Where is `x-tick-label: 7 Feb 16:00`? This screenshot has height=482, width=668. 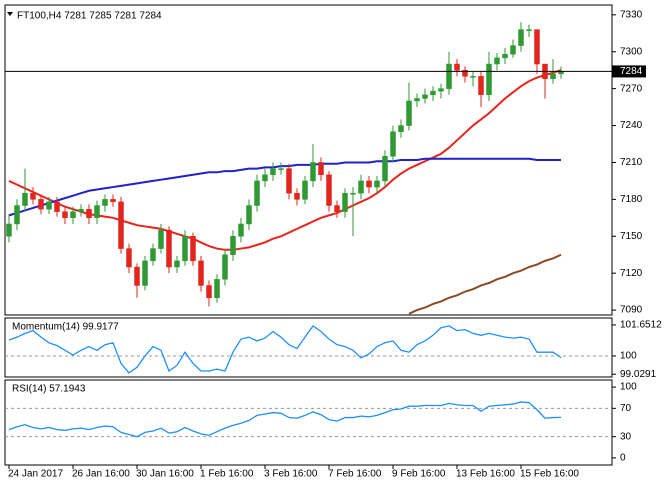 x-tick-label: 7 Feb 16:00 is located at coordinates (355, 474).